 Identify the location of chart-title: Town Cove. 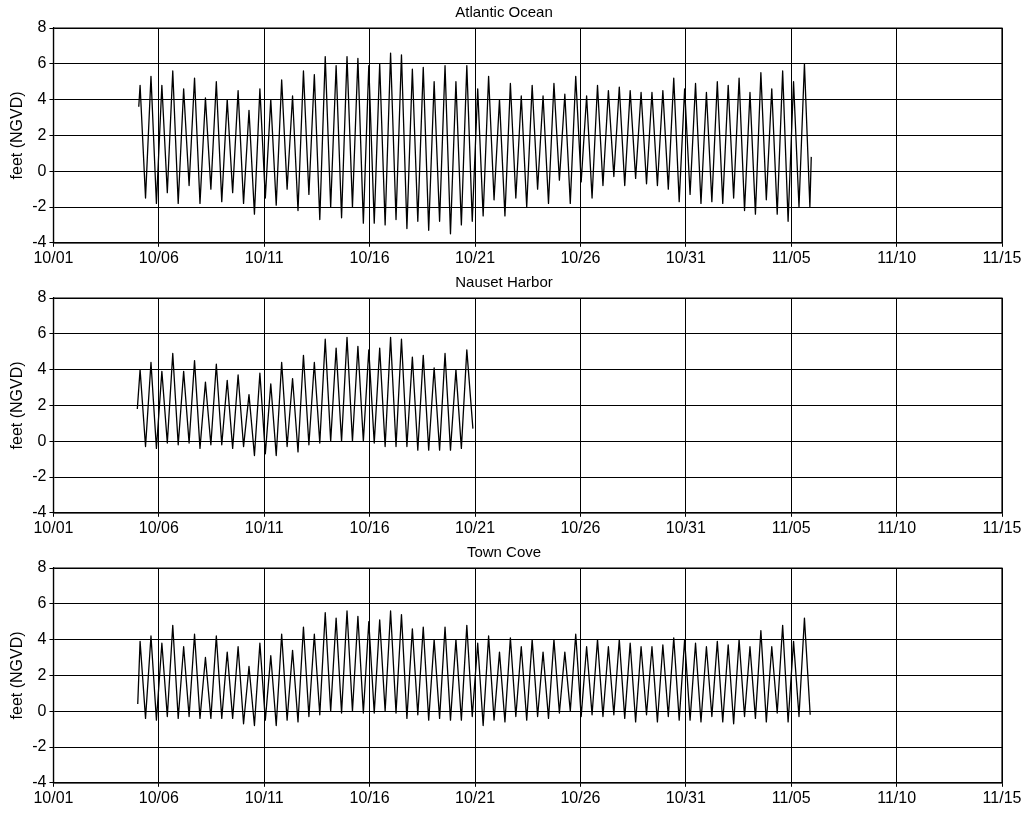
(504, 552).